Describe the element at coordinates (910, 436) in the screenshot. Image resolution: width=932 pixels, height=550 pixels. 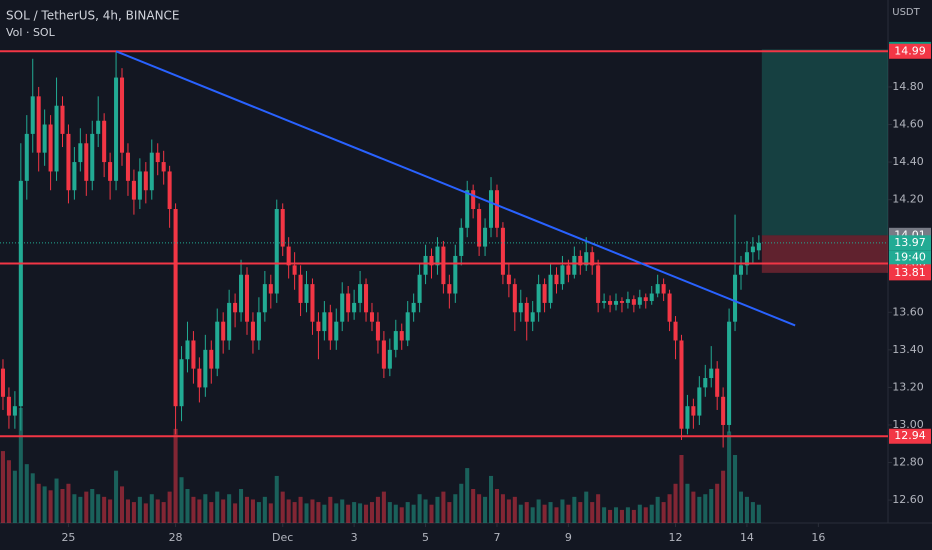
I see `level-tag-bg` at that location.